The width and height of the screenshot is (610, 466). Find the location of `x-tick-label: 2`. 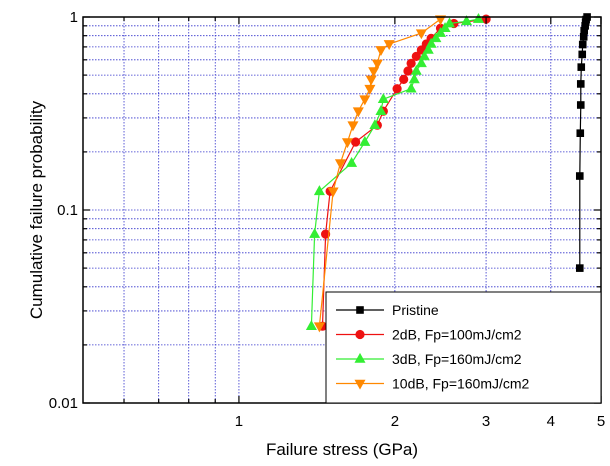

x-tick-label: 2 is located at coordinates (395, 421).